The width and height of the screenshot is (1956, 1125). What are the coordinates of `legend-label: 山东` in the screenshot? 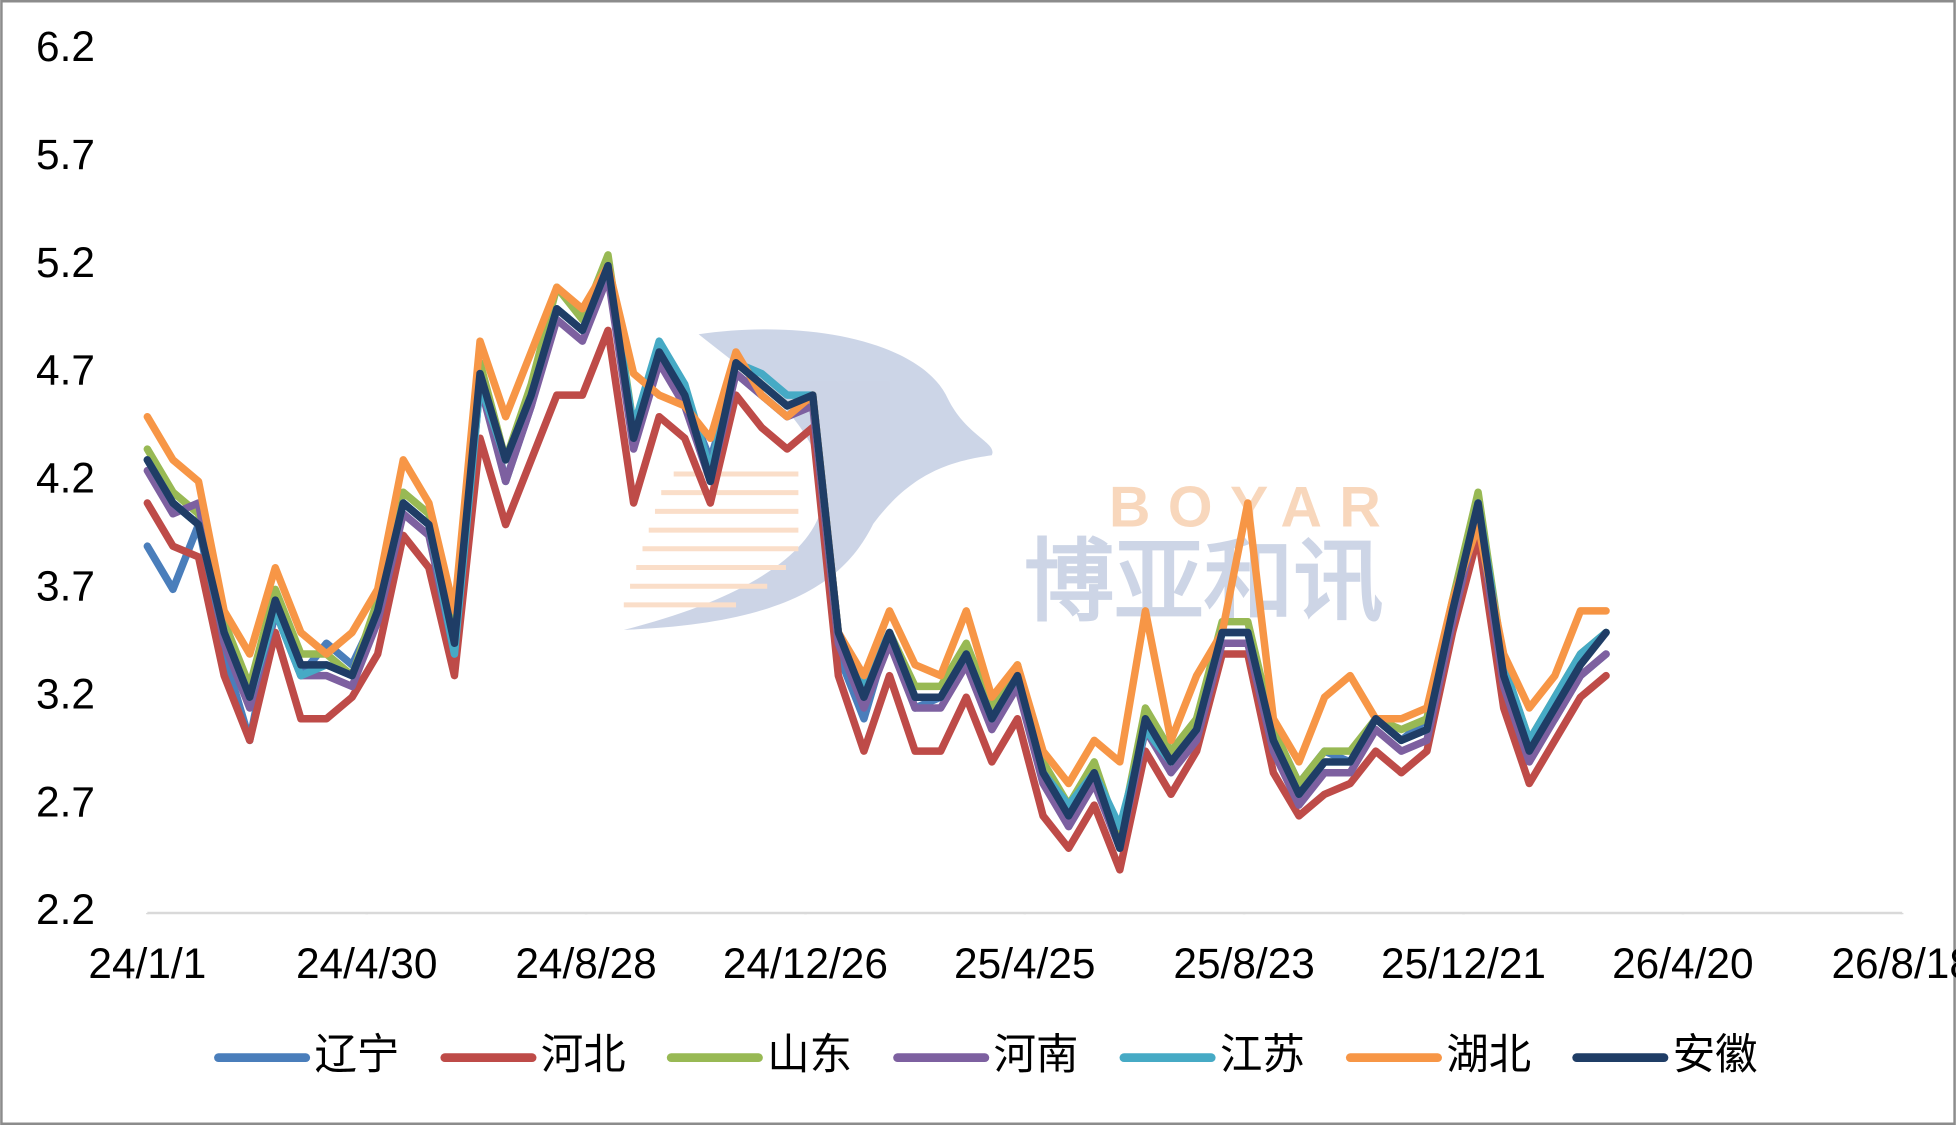 It's located at (809, 1054).